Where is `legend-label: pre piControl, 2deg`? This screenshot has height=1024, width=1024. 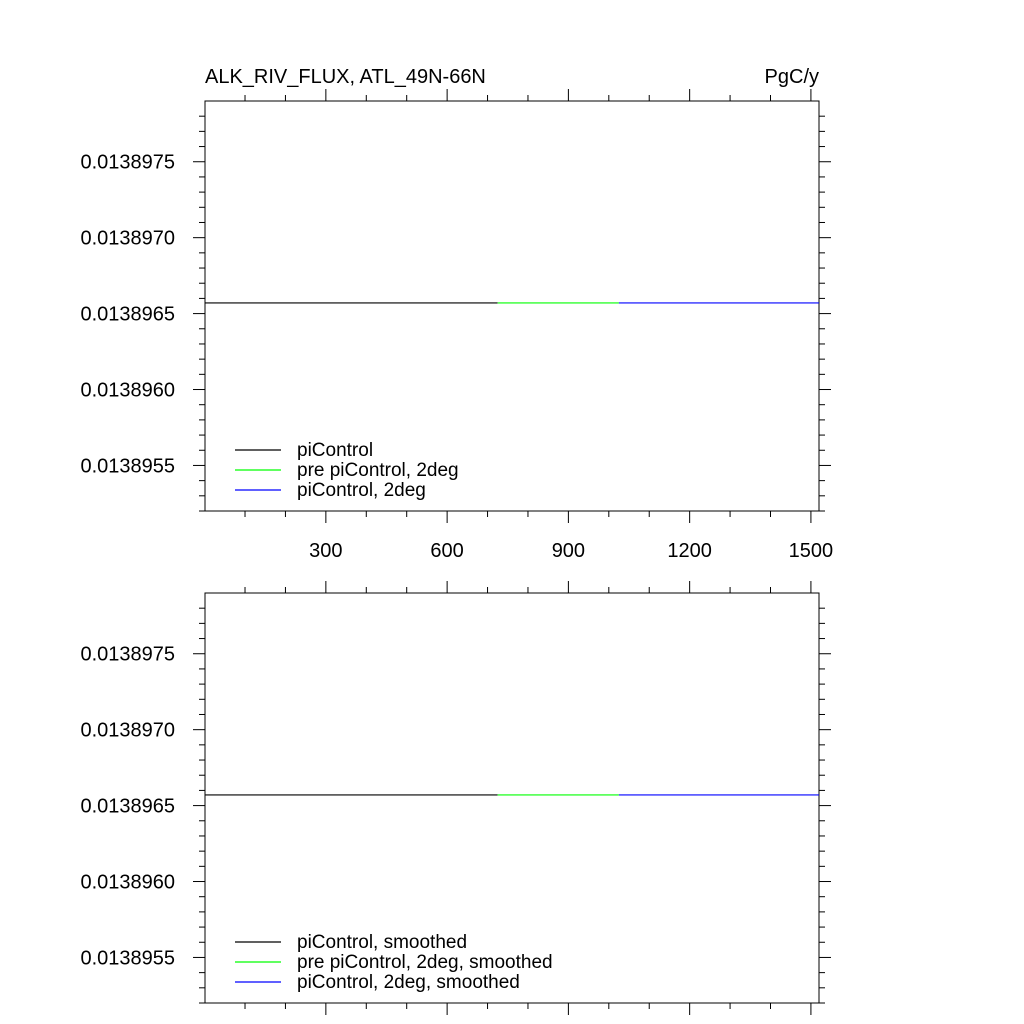 legend-label: pre piControl, 2deg is located at coordinates (378, 470).